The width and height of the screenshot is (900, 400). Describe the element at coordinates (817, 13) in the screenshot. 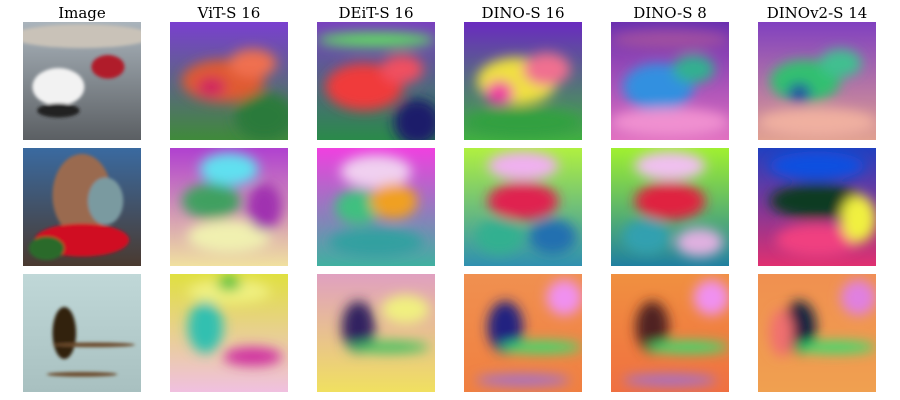

I see `column-title: DINOv2-S 14` at that location.